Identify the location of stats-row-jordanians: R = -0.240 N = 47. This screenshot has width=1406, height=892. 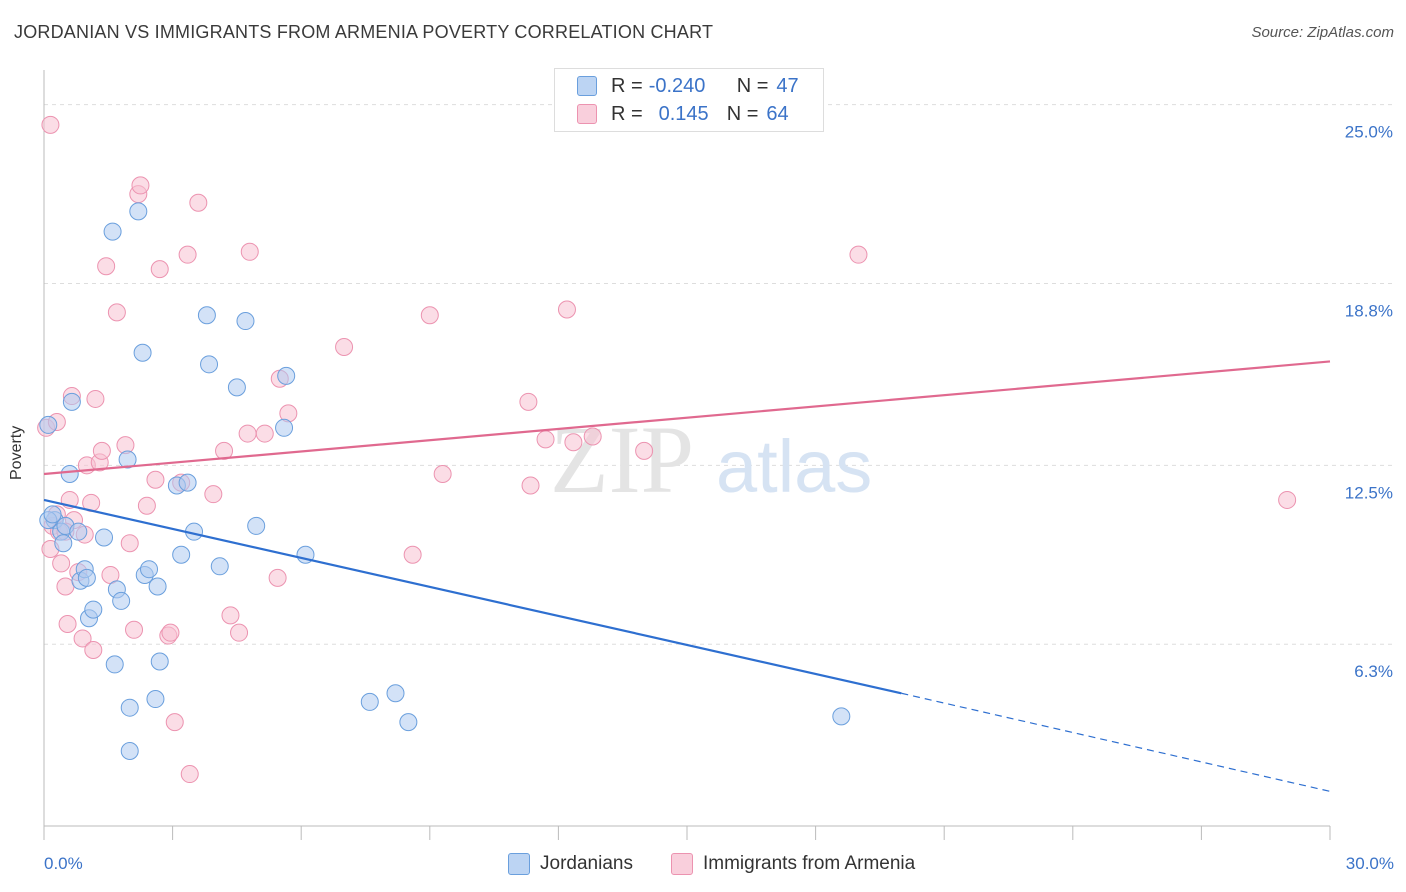
(688, 86).